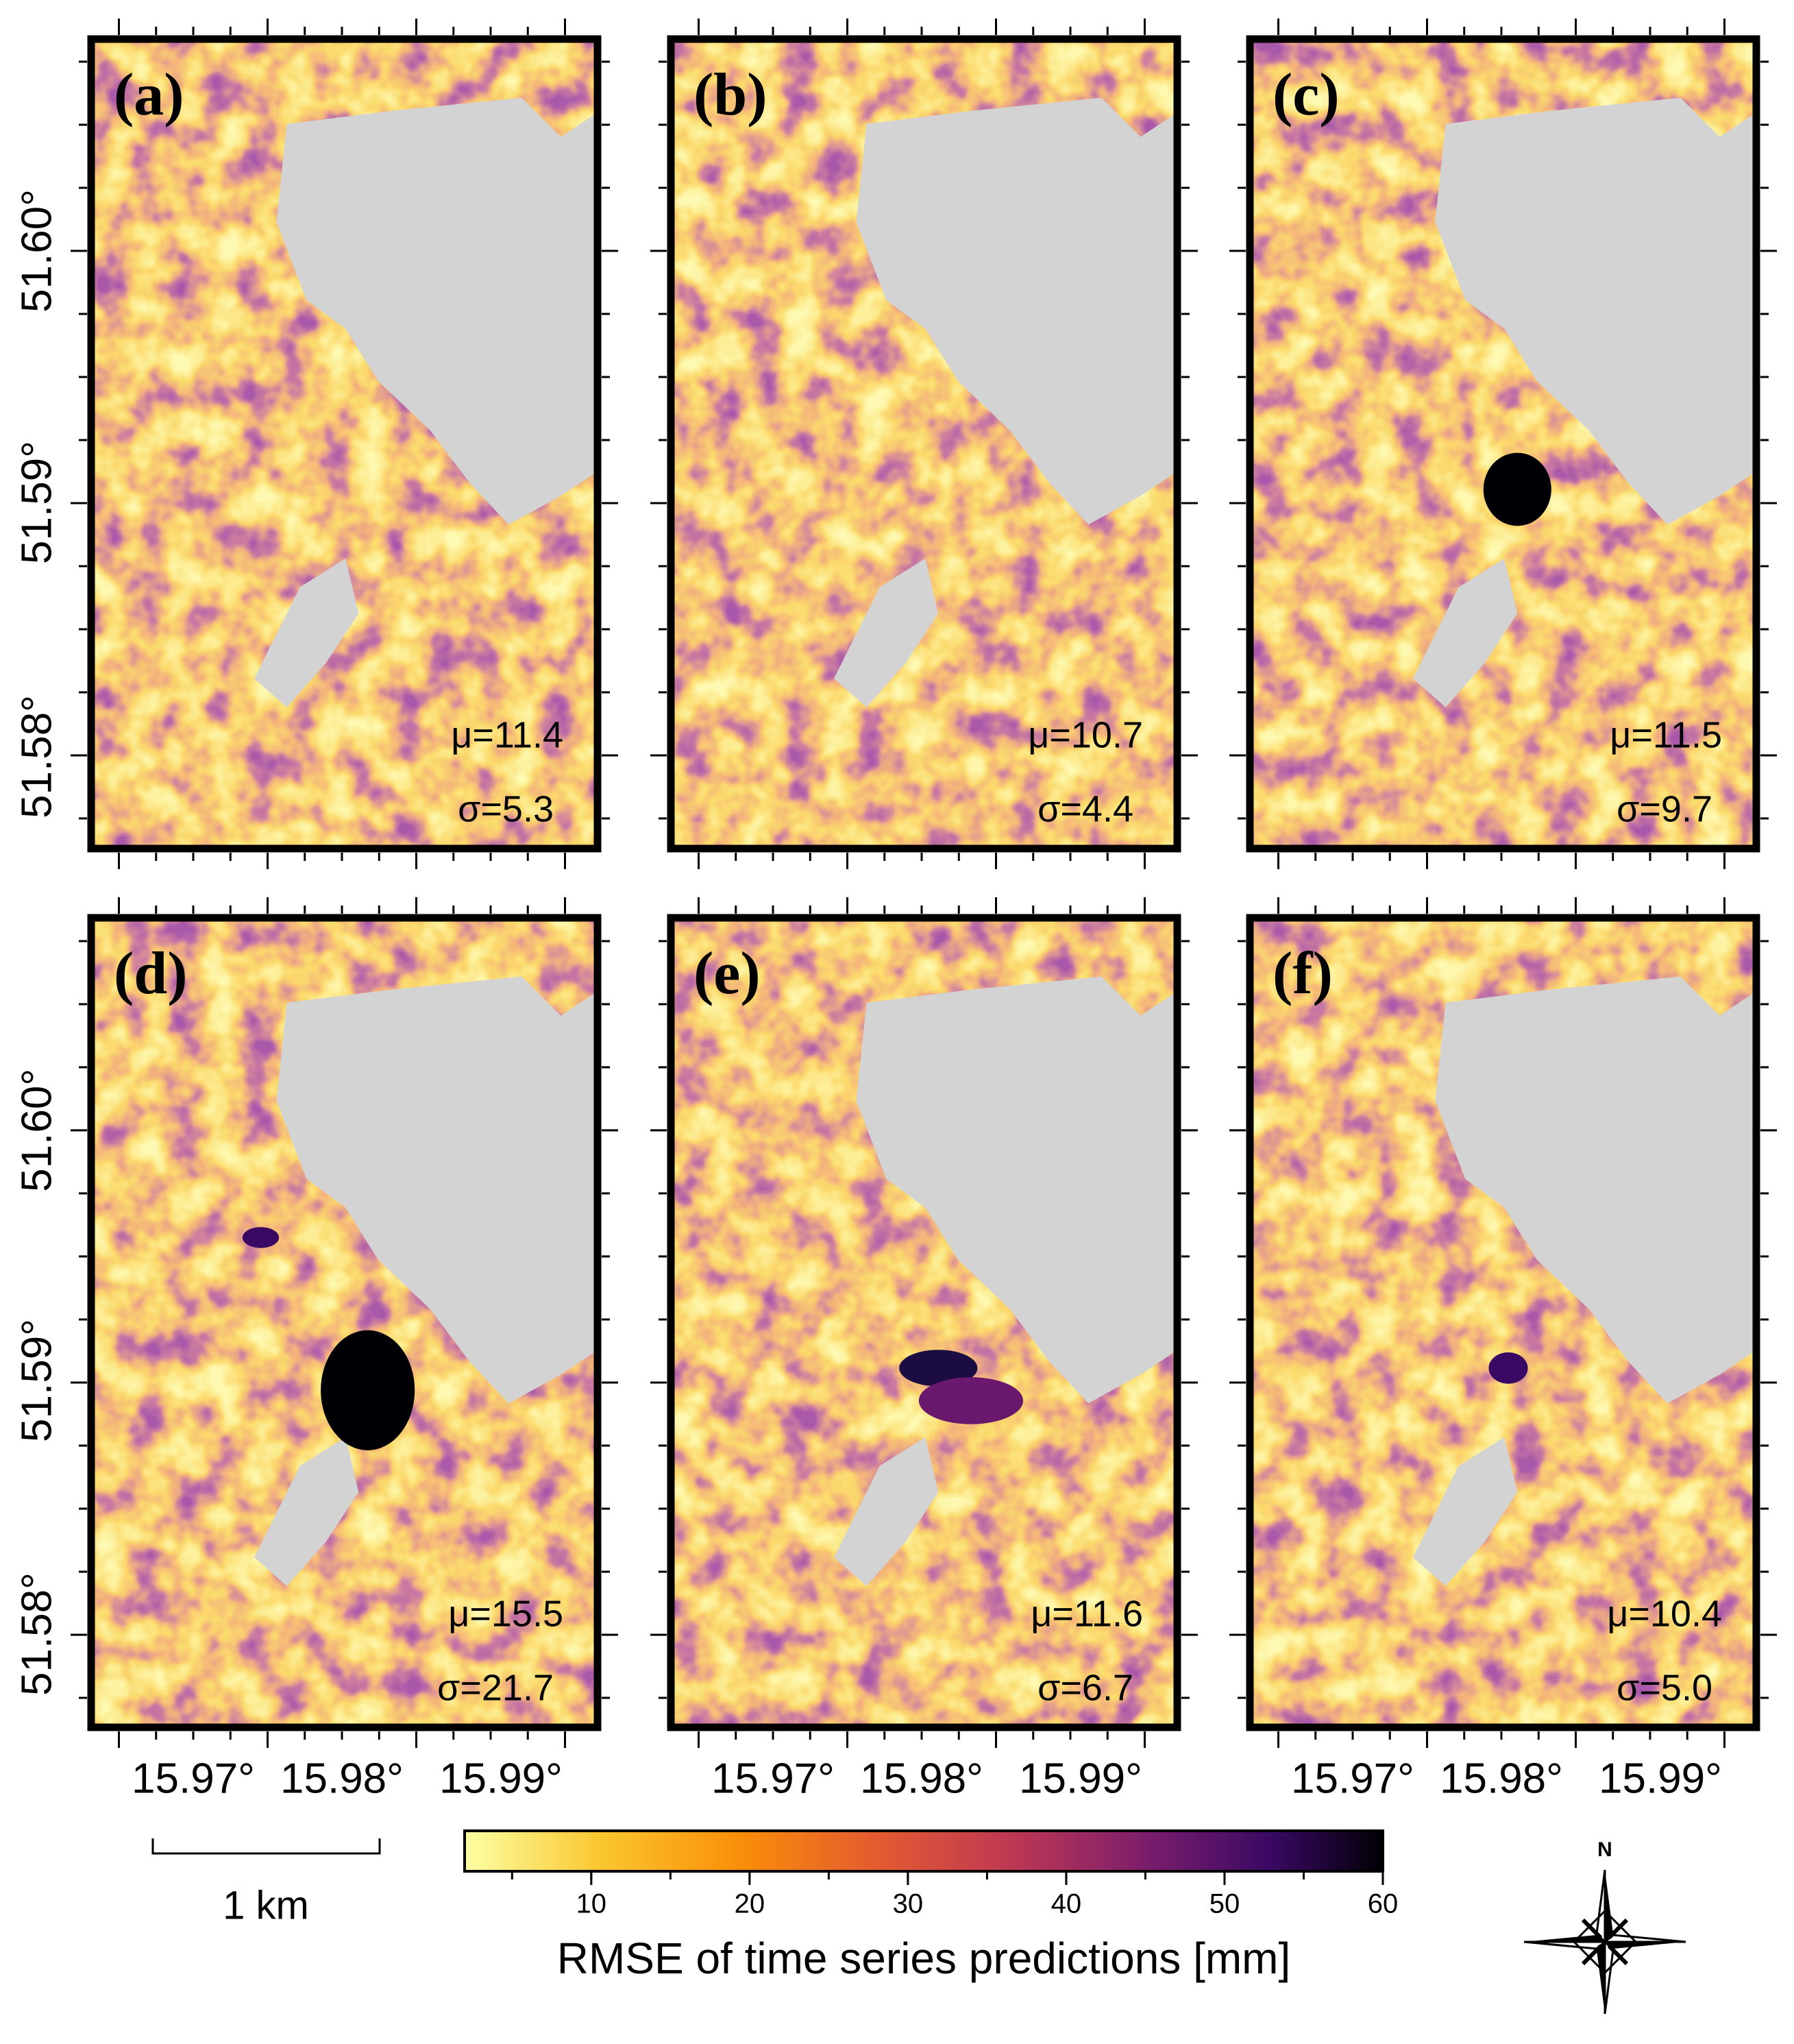 The height and width of the screenshot is (2044, 1794). Describe the element at coordinates (1303, 974) in the screenshot. I see `panel-label: (f)` at that location.